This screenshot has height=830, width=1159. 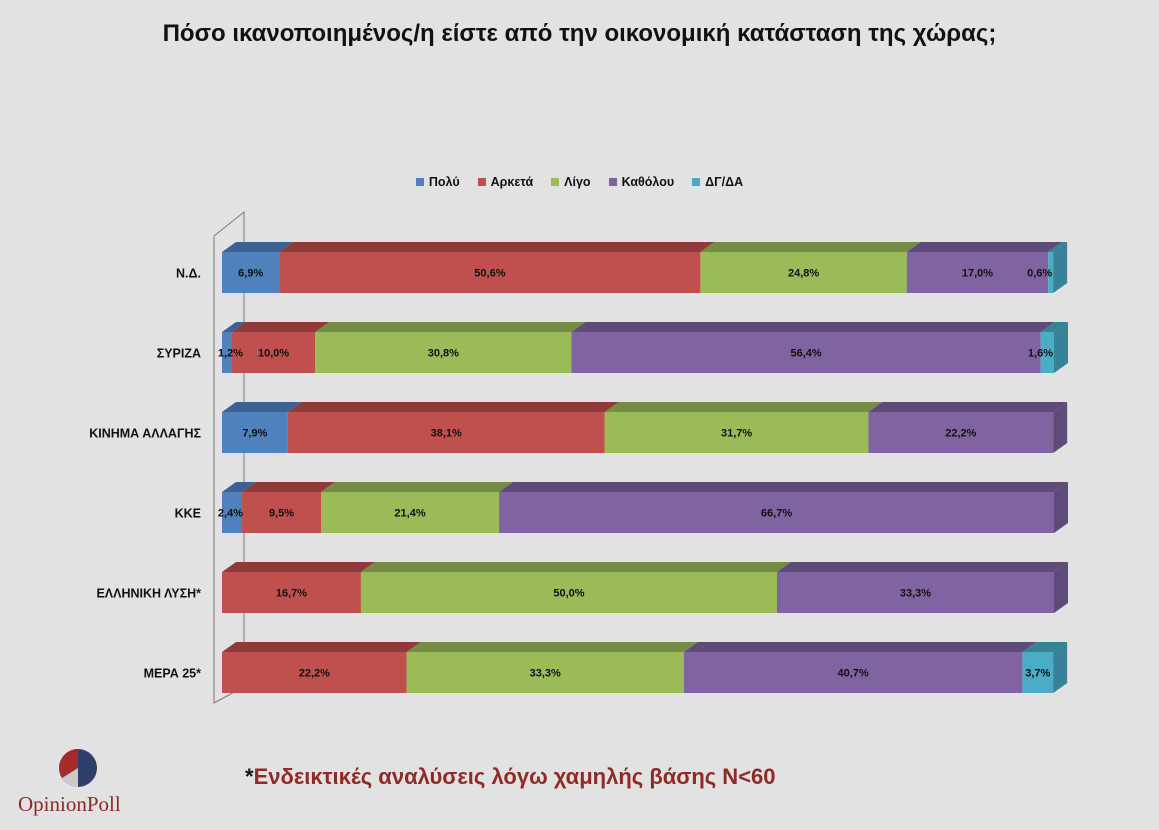 What do you see at coordinates (512, 182) in the screenshot?
I see `legend-label: Αρκετά` at bounding box center [512, 182].